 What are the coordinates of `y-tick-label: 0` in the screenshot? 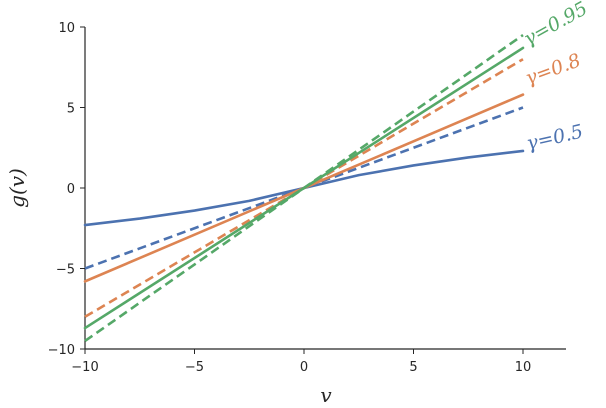 It's located at (71, 189).